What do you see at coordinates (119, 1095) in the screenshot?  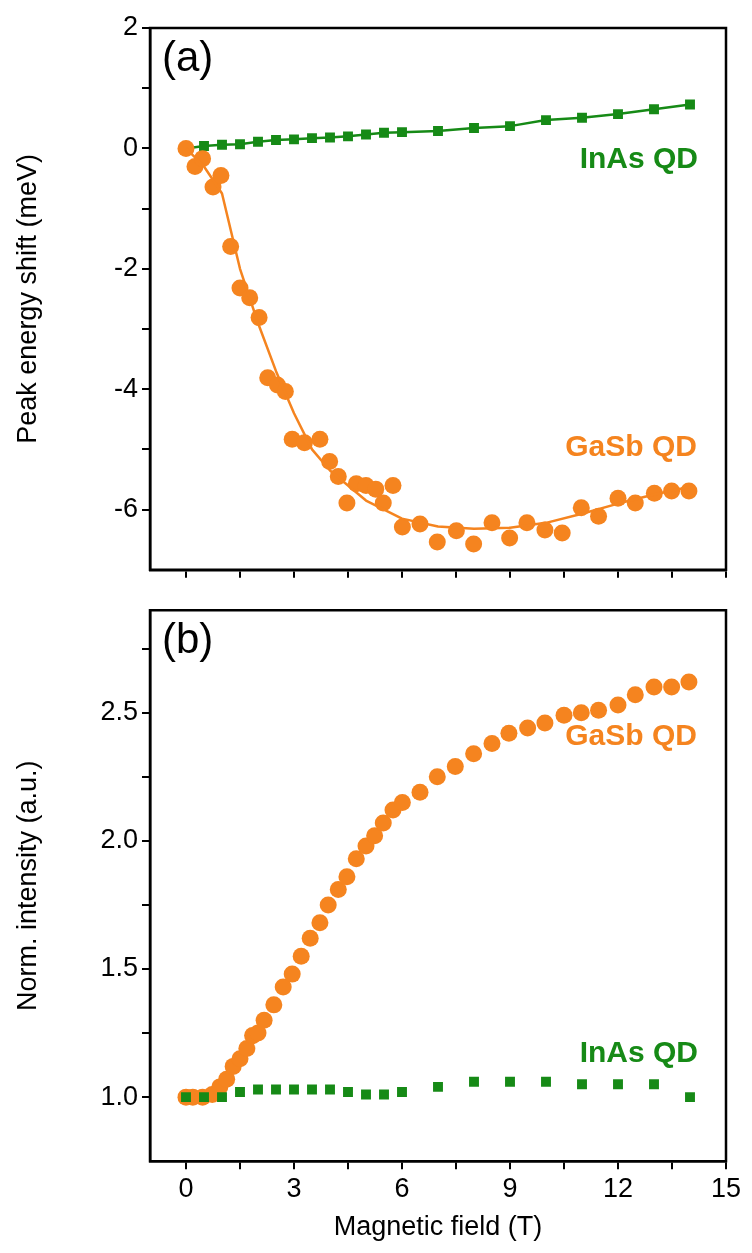 I see `y-tick-label: 1.0` at bounding box center [119, 1095].